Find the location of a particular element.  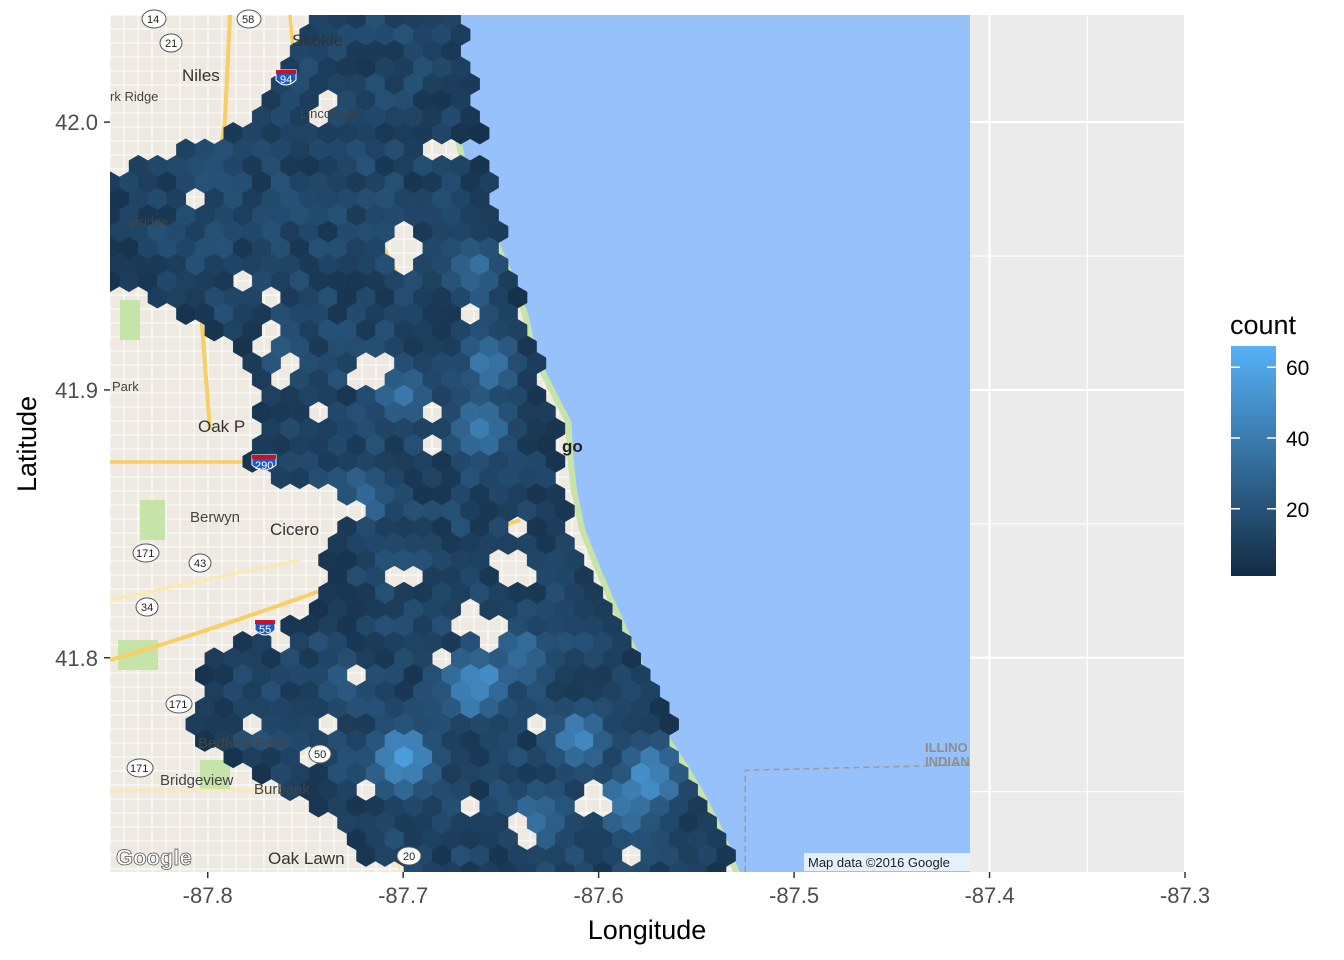

svg-text: 20 is located at coordinates (409, 857).